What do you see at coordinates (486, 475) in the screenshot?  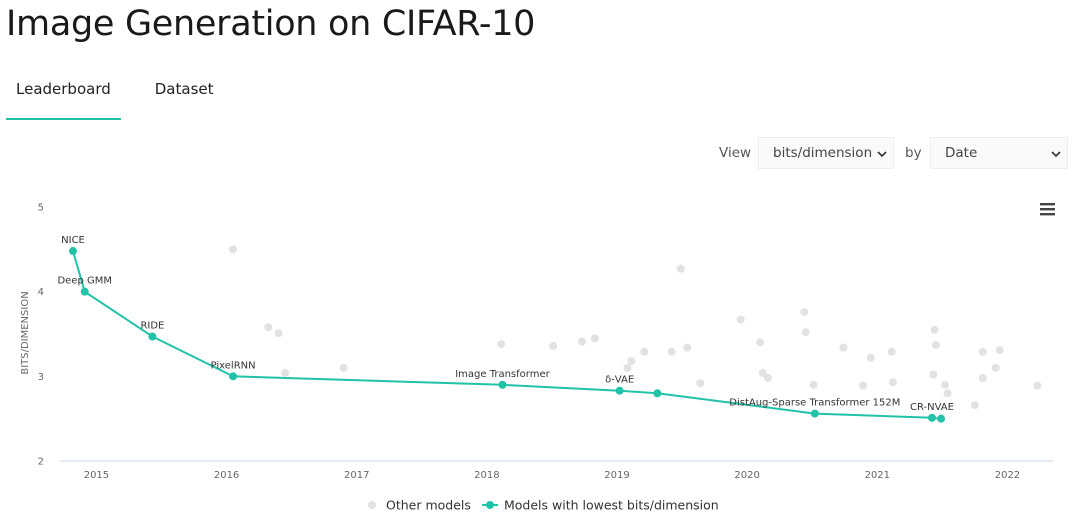 I see `x-tick-label: 2018` at bounding box center [486, 475].